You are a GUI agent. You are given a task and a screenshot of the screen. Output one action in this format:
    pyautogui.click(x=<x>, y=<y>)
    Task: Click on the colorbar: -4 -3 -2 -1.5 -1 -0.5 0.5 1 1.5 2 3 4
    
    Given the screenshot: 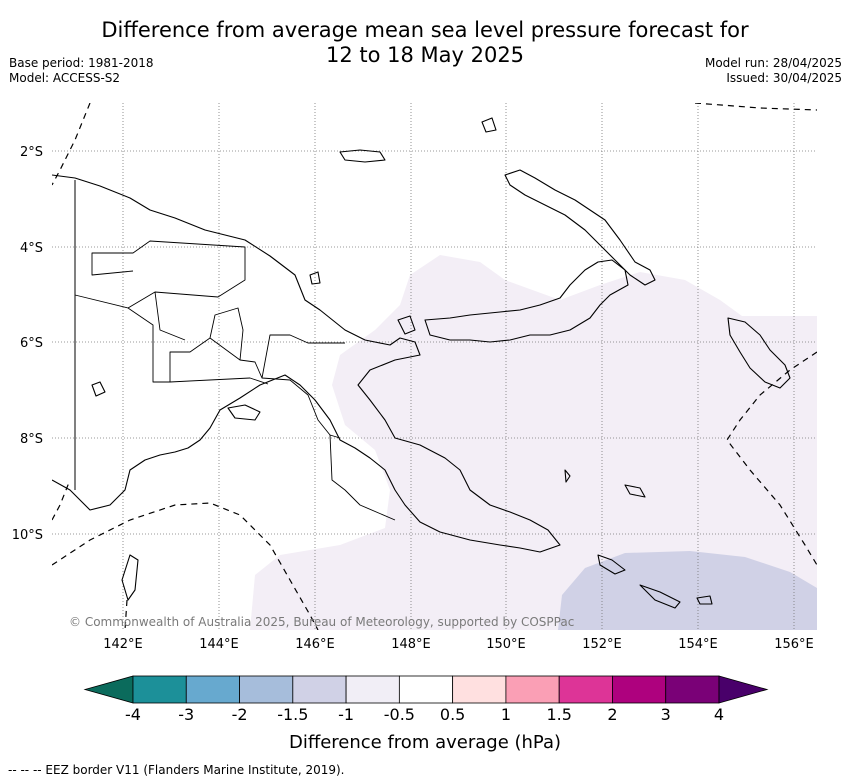 What is the action you would take?
    pyautogui.click(x=426, y=699)
    